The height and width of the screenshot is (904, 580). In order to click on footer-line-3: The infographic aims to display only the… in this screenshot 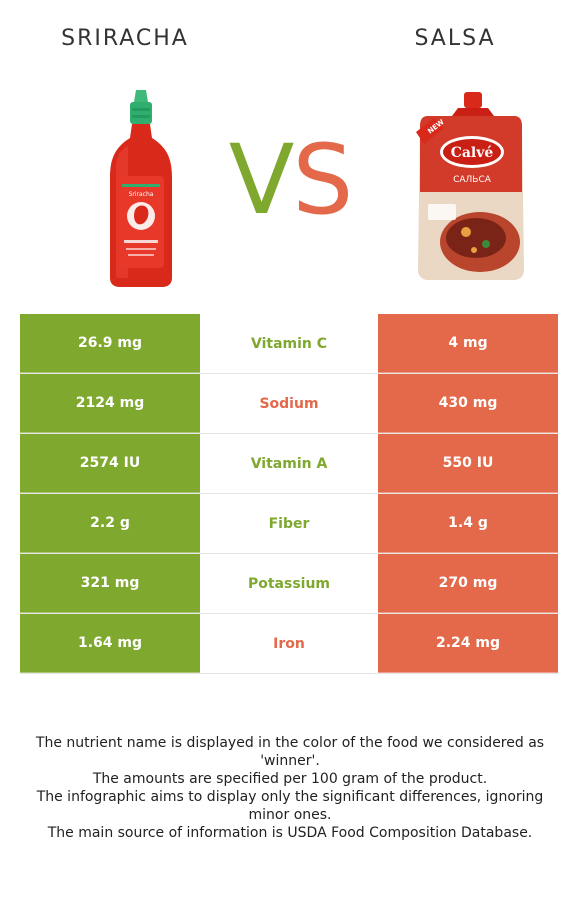, I will do `click(290, 806)`.